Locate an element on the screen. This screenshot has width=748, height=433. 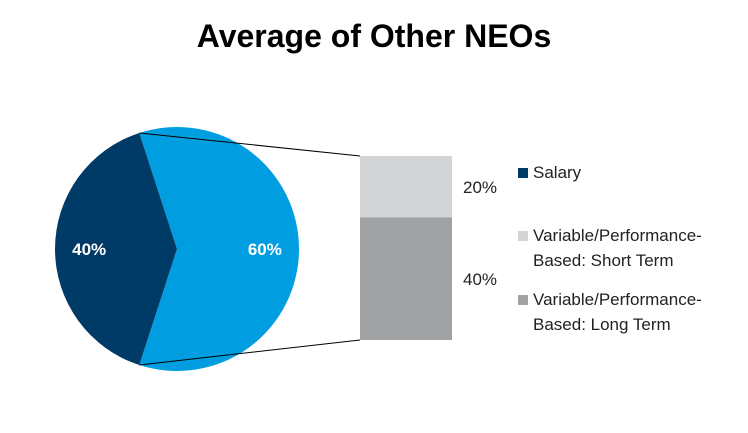
legend-item-short-term: Variable/Performance- Based: Short Term is located at coordinates (610, 248).